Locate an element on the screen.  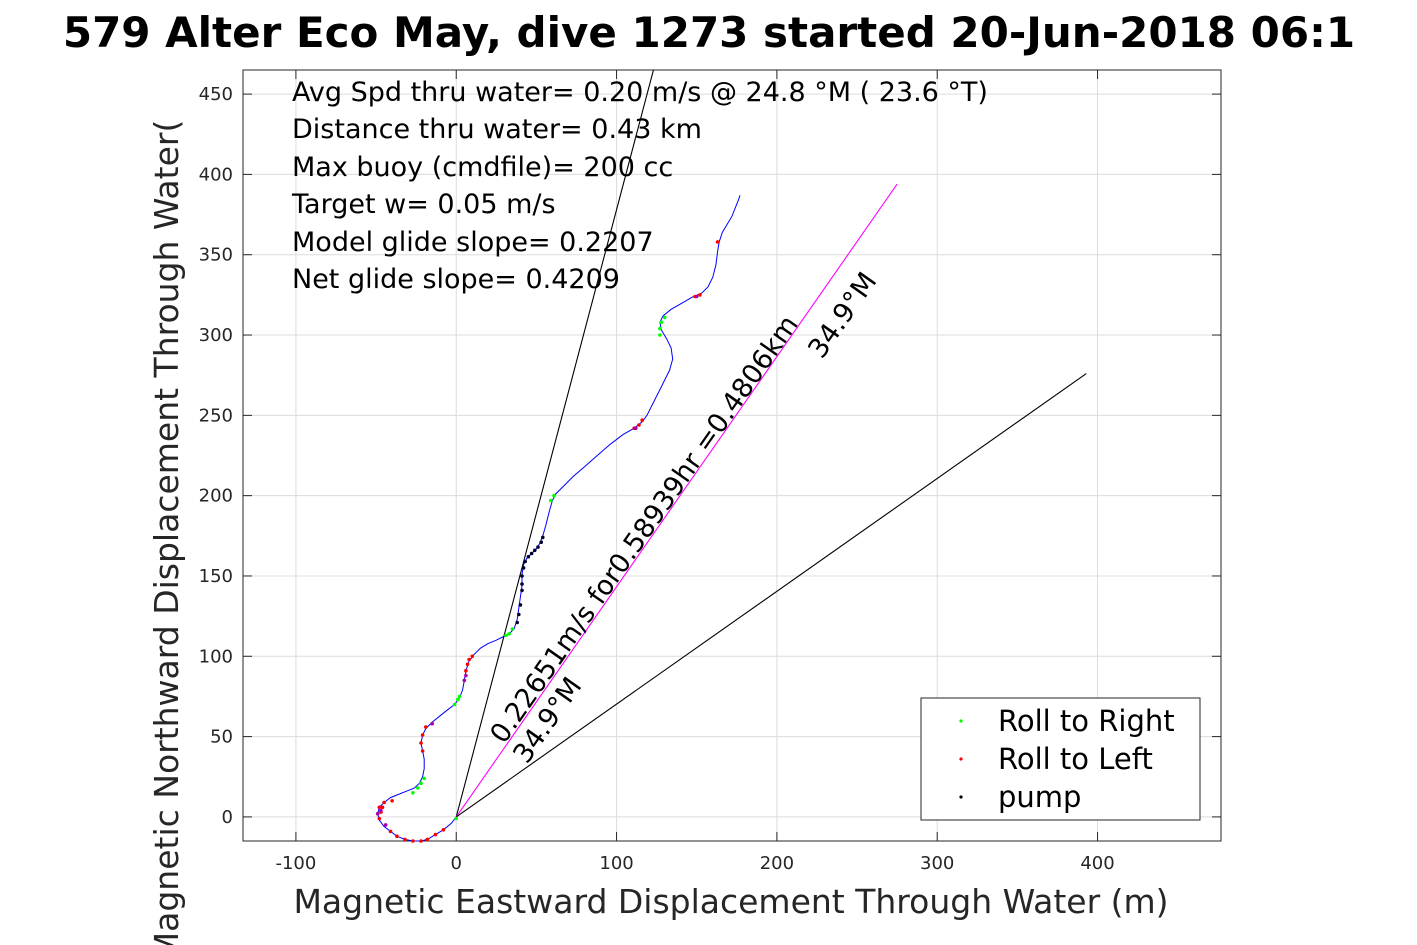
x-tick-label: 0 is located at coordinates (456, 863).